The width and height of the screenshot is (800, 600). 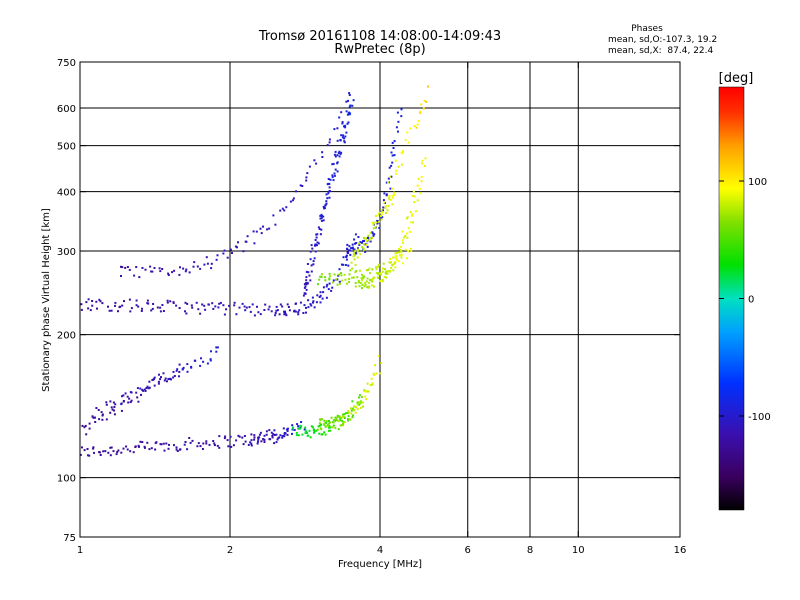 I want to click on y-tick-labels: 75 100 200 300 400 500 600 750, so click(x=66, y=301).